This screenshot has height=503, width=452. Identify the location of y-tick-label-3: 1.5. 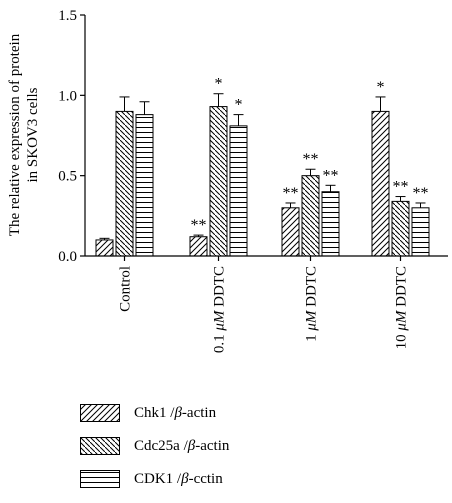
(67, 16).